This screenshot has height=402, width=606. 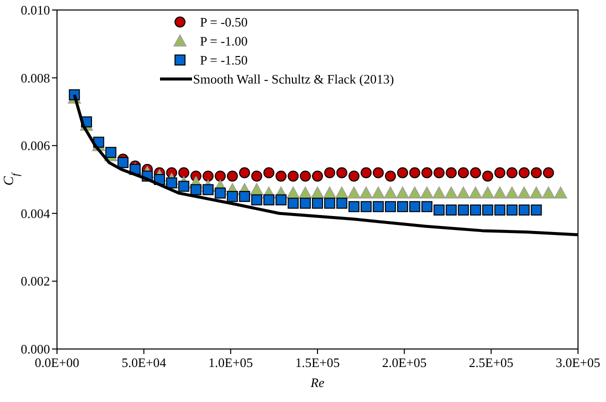 I want to click on y-tick-label: 0.004, so click(x=35, y=213).